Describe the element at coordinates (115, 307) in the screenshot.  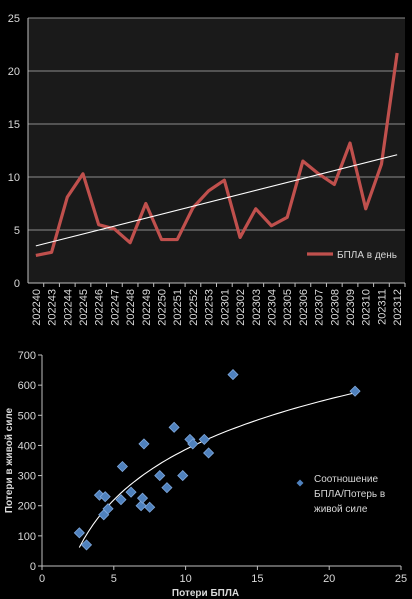
I see `x-tick-label: 202247` at that location.